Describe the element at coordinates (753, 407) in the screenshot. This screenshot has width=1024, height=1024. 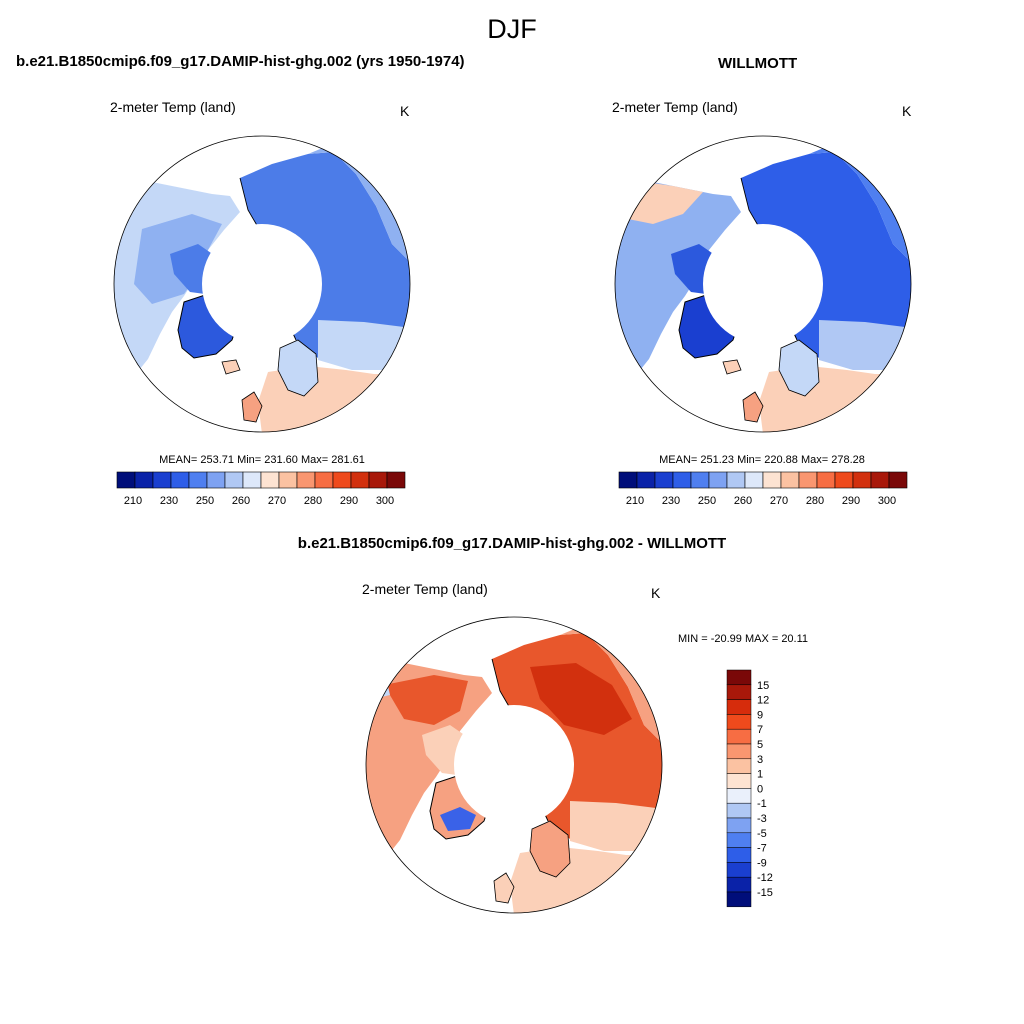
I see `obs-british-isles` at that location.